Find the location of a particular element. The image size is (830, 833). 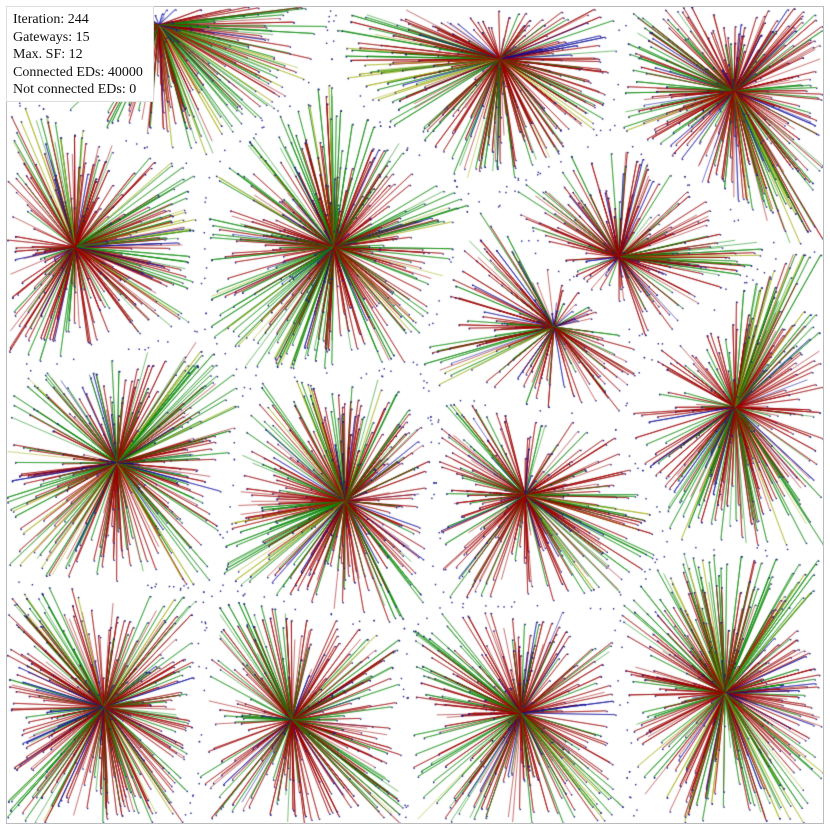

connected-eds-label: Connected EDs: 40000 is located at coordinates (78, 72).